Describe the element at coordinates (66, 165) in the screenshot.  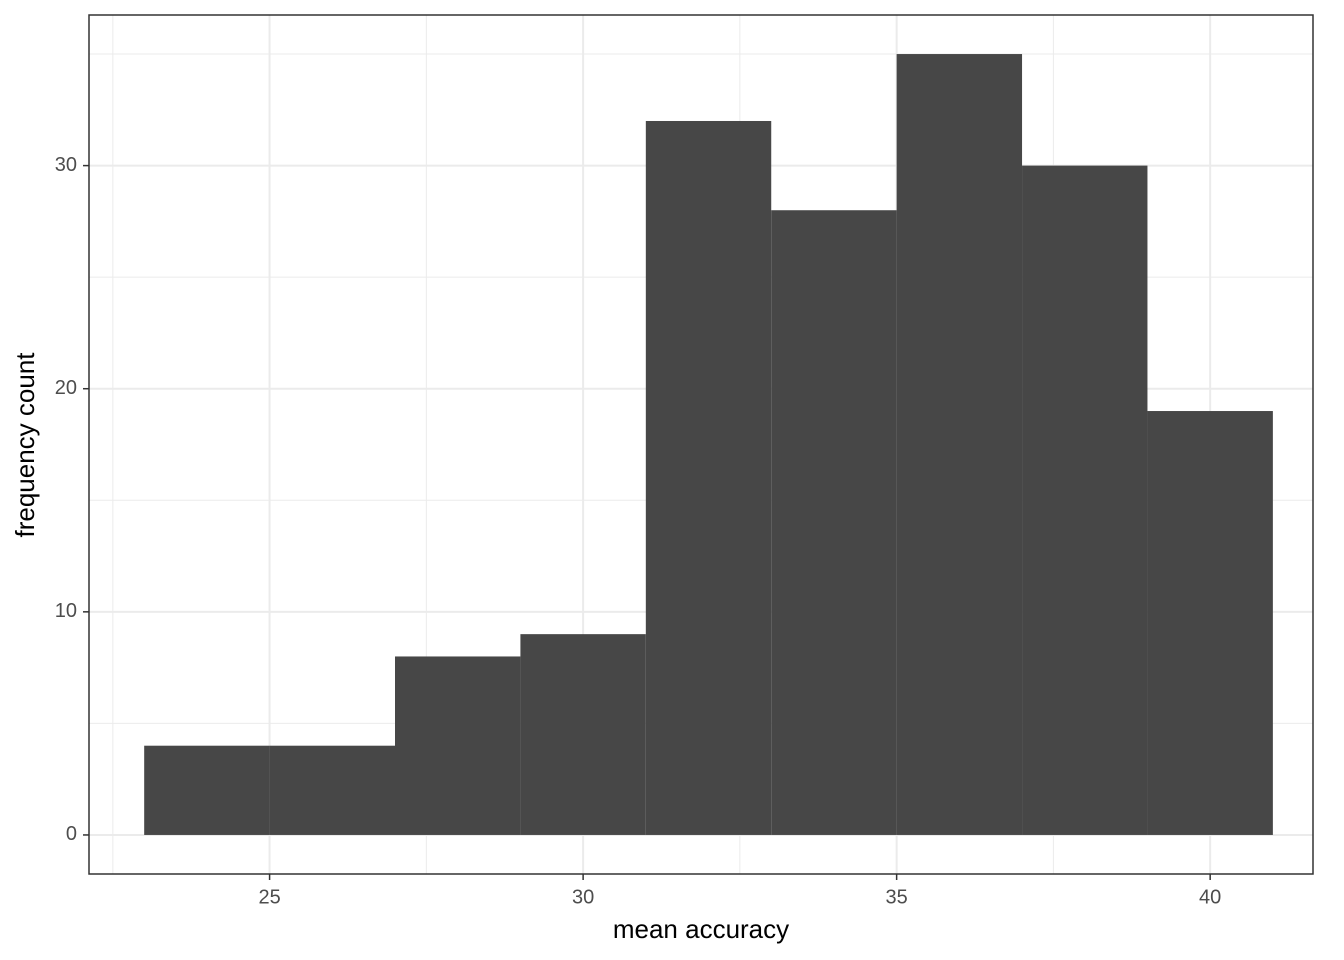
I see `y-tick-label: 30` at that location.